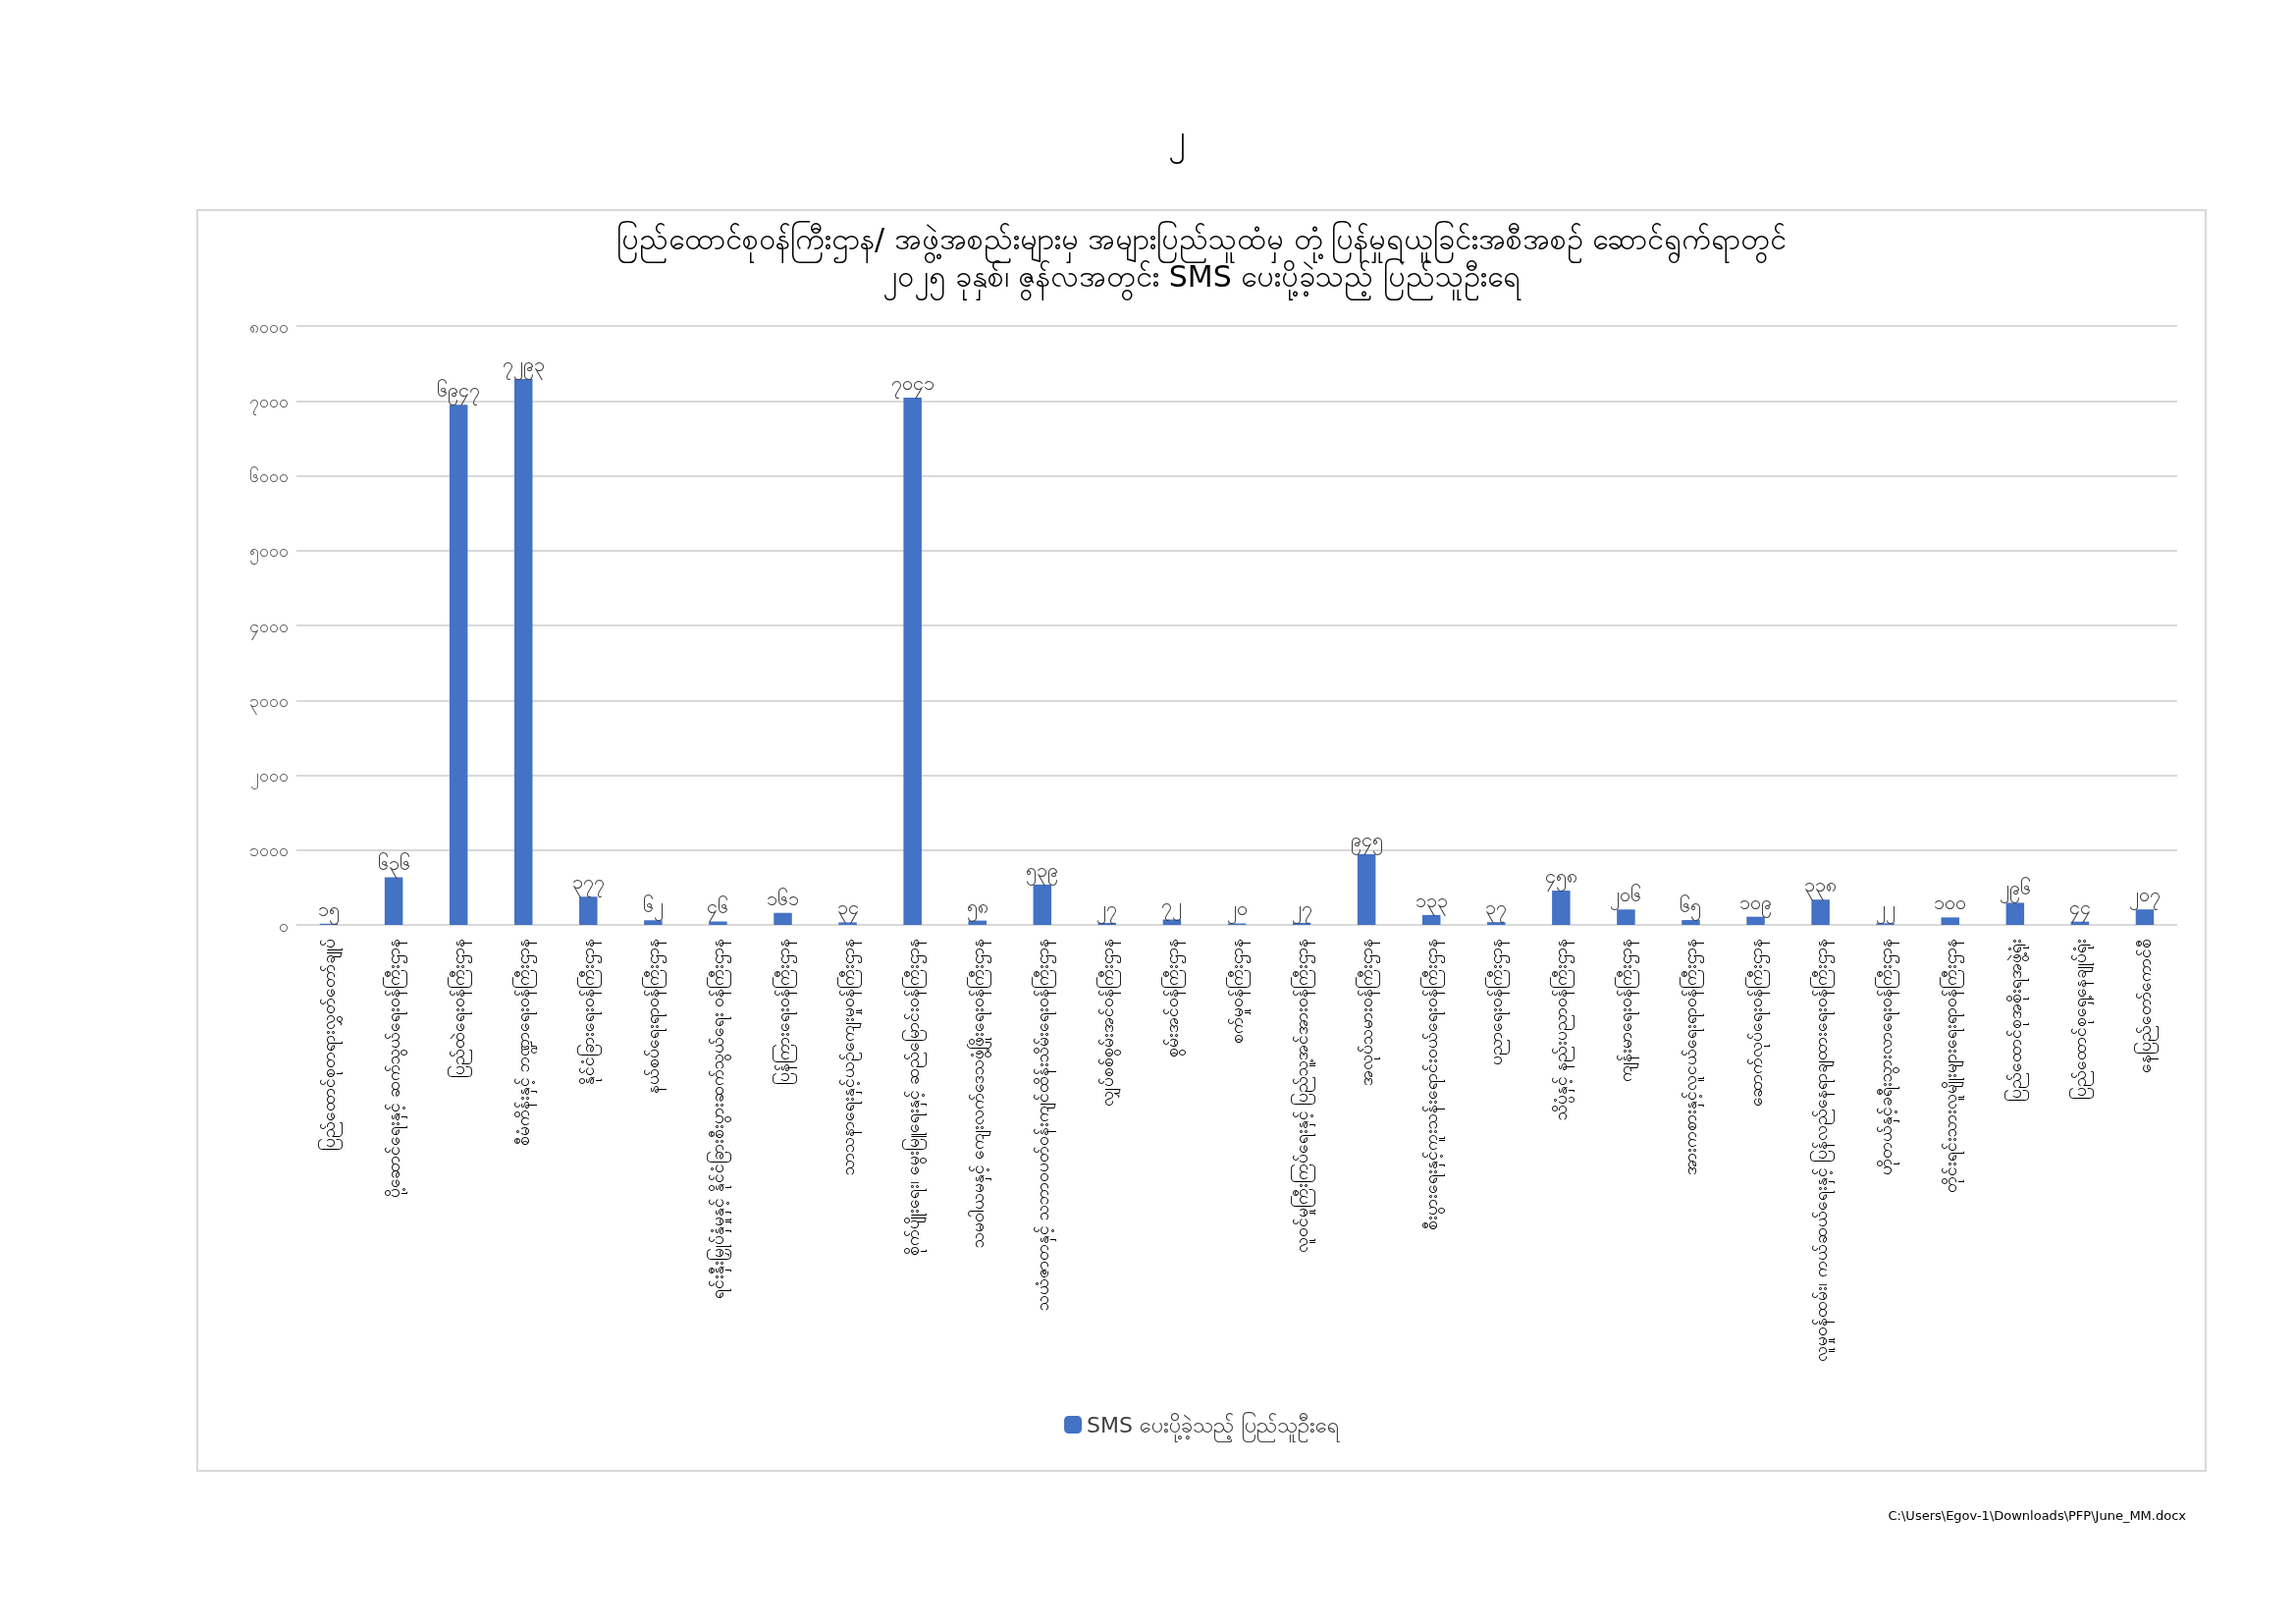 The image size is (2296, 1624). Describe the element at coordinates (1563, 1030) in the screenshot. I see `x-tick-label: သိပ္ပံနှင့် နည်းပညာဝန်ကြီးဌာန` at that location.